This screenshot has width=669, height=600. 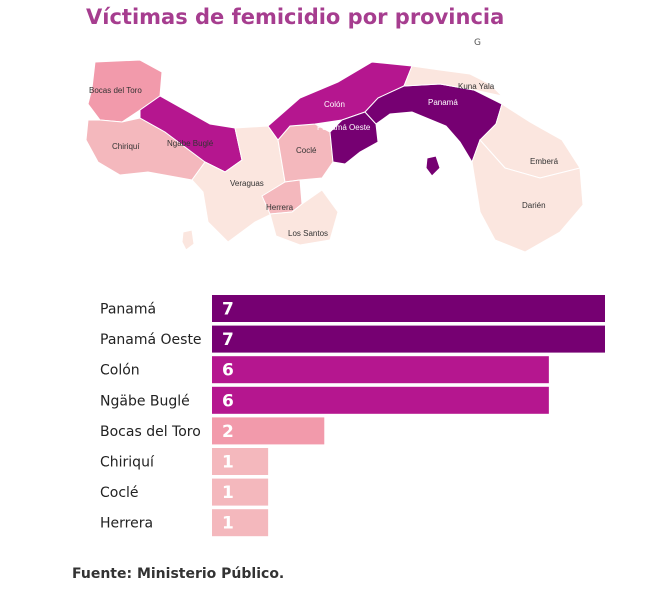 What do you see at coordinates (308, 233) in the screenshot?
I see `map-label-los-santos: Los Santos` at bounding box center [308, 233].